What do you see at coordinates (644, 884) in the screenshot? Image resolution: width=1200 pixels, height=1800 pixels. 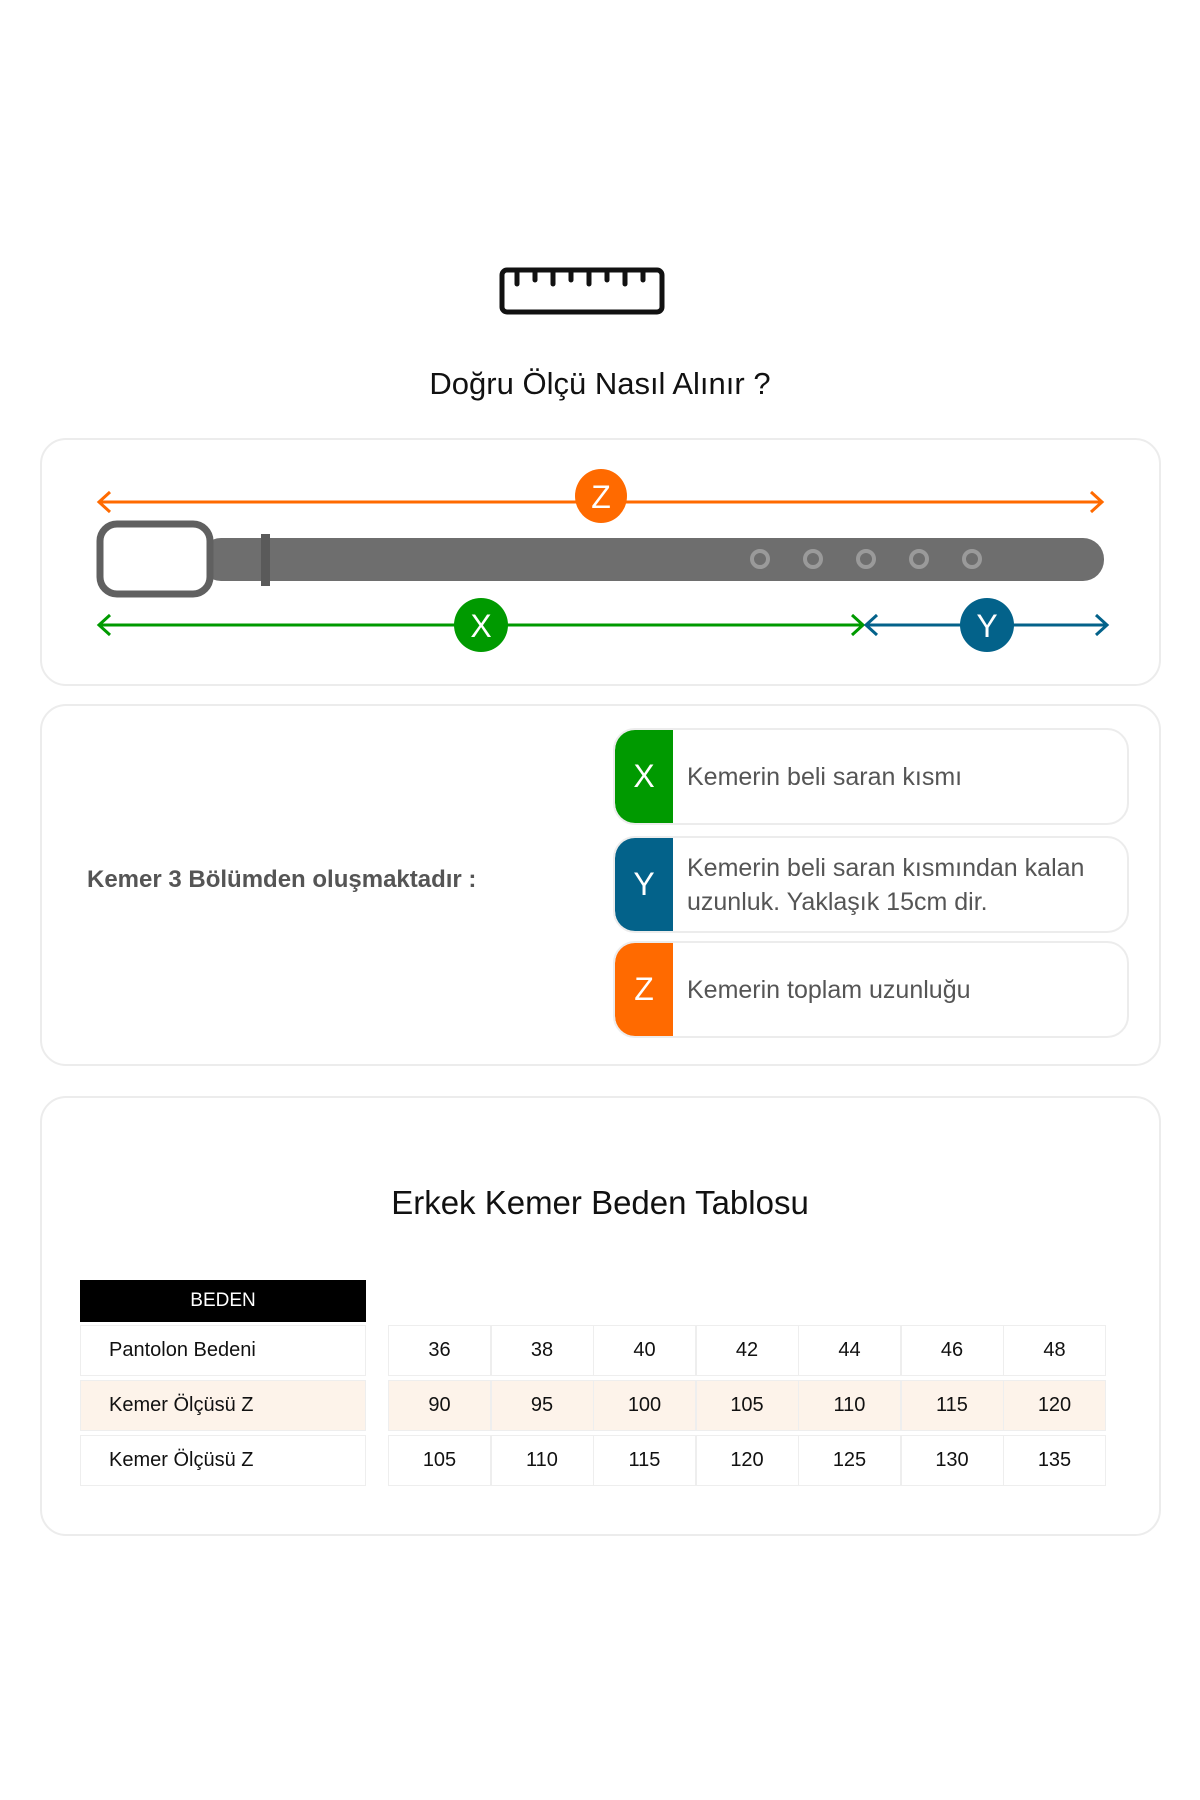 I see `legend-badge-y: Y` at bounding box center [644, 884].